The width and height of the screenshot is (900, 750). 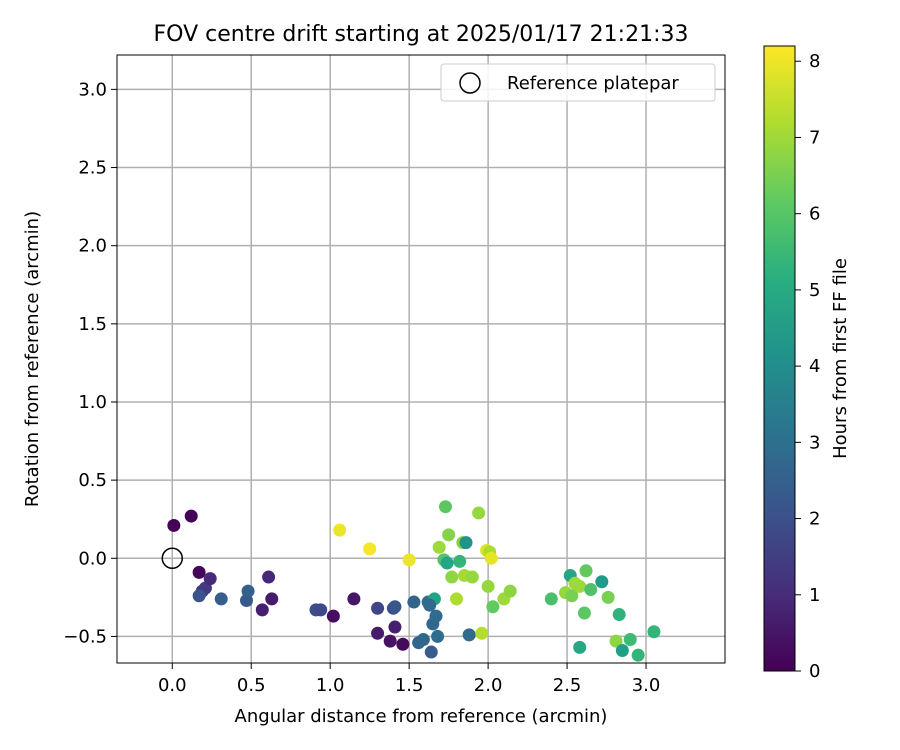 I want to click on colorbar-ticks: 0 1 2 3 4 5 6 7 8, so click(x=807, y=366).